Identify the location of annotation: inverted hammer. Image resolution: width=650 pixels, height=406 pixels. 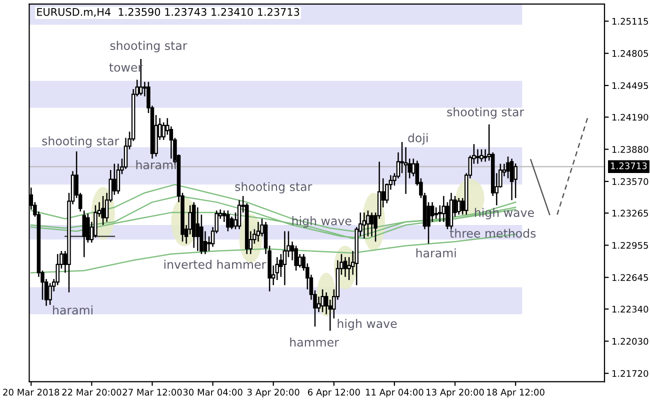
(215, 264).